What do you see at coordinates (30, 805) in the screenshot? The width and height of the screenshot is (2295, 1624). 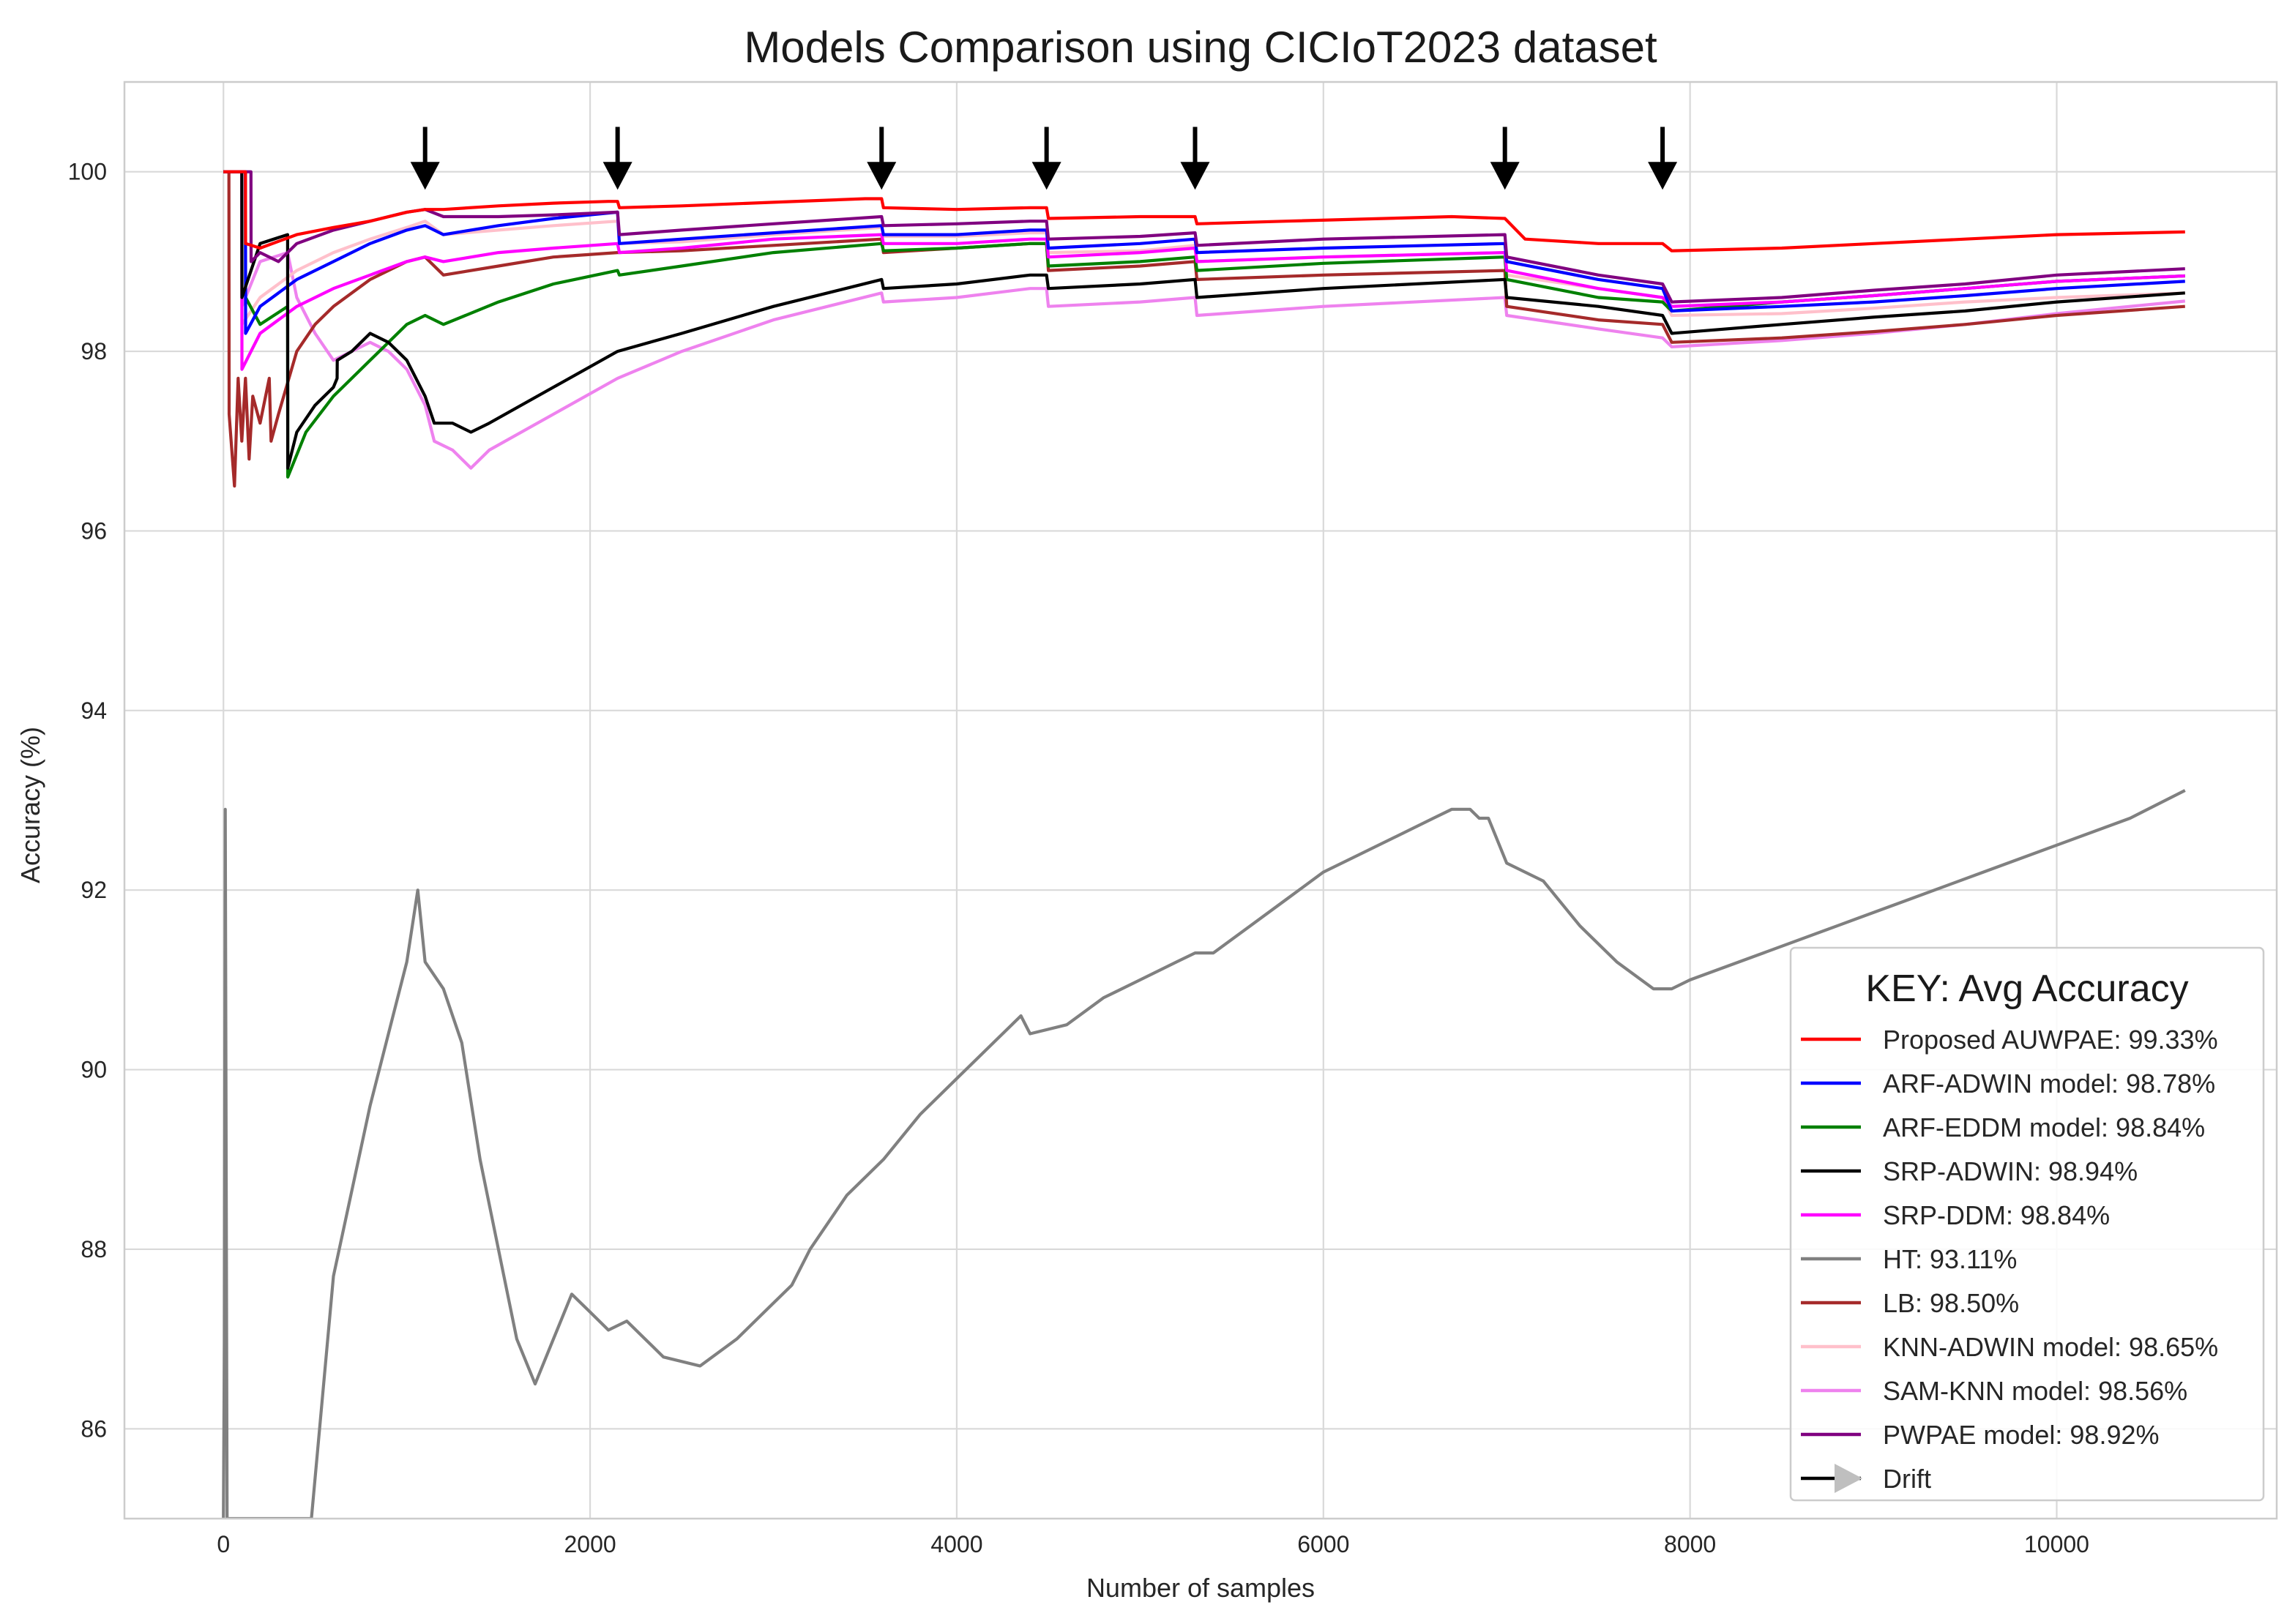 I see `y-axis-label: Accuracy (%)` at bounding box center [30, 805].